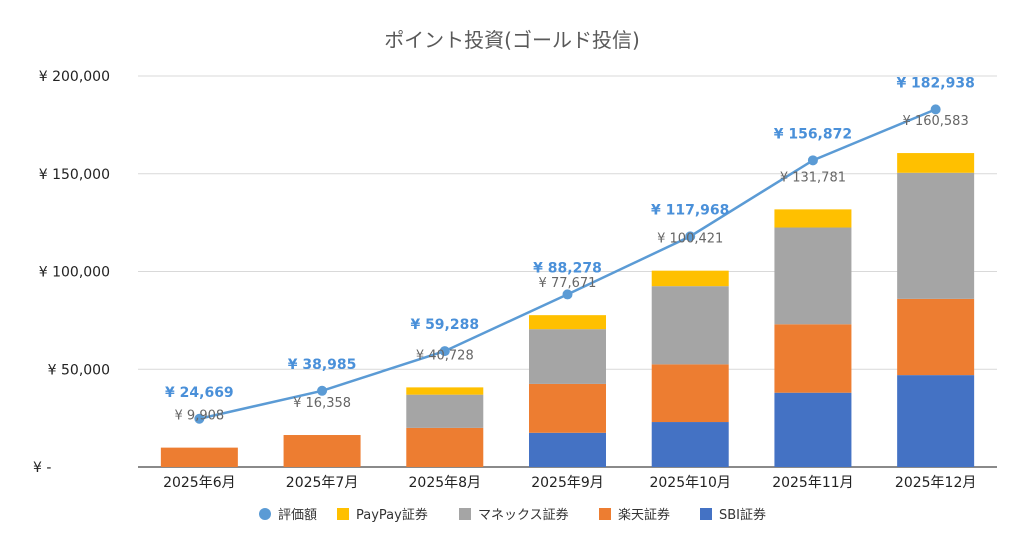  I want to click on bar-total-label: ¥ 100,421, so click(690, 239).